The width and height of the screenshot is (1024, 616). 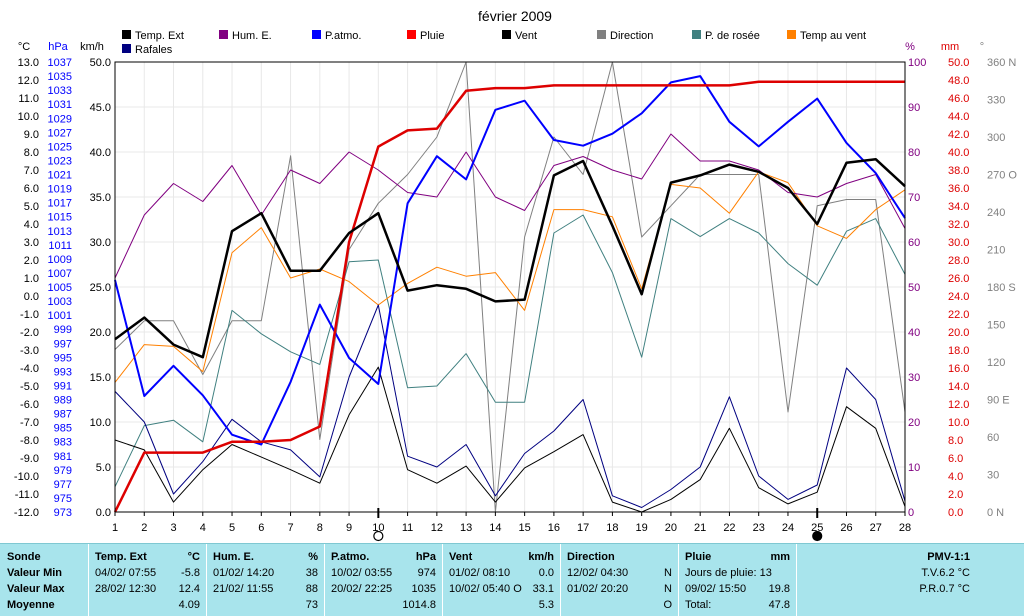 What do you see at coordinates (126, 589) in the screenshot?
I see `stats-temp-max-time: 28/02/ 12:30` at bounding box center [126, 589].